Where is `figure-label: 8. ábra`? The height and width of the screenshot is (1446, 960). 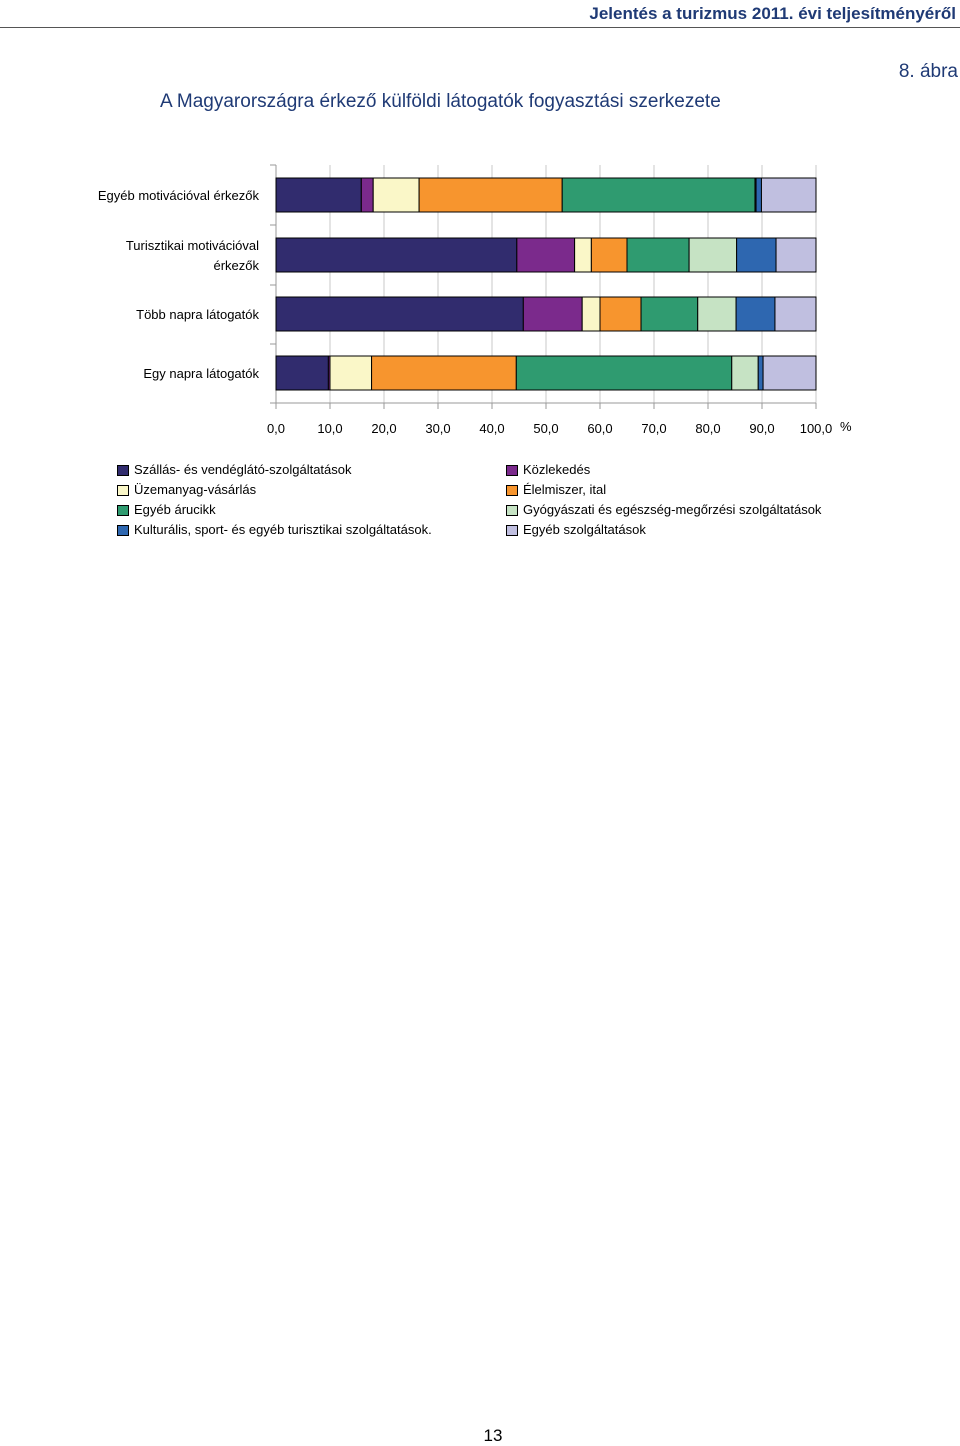
figure-label: 8. ábra is located at coordinates (928, 71).